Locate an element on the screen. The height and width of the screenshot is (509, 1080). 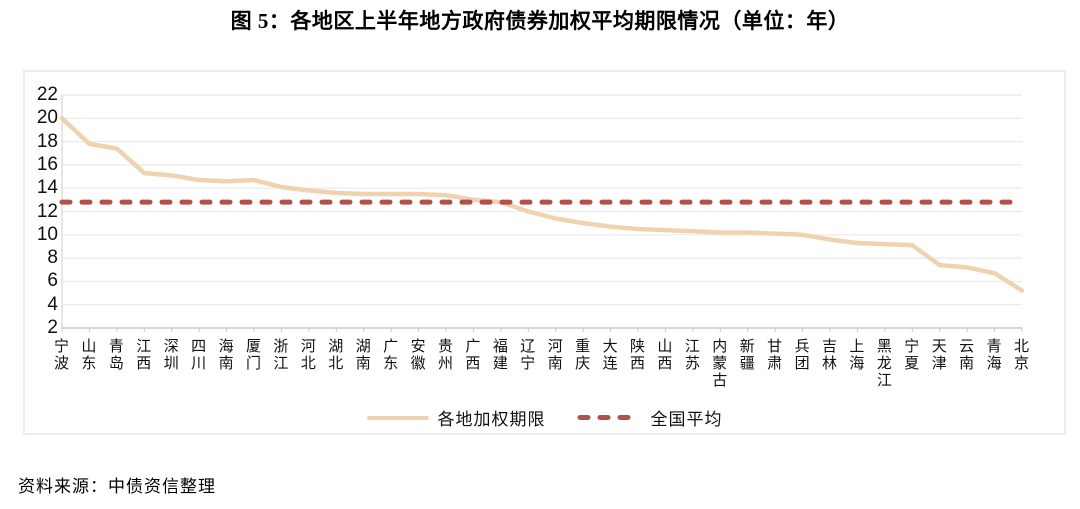
x-axis-label: 新疆 is located at coordinates (746, 355).